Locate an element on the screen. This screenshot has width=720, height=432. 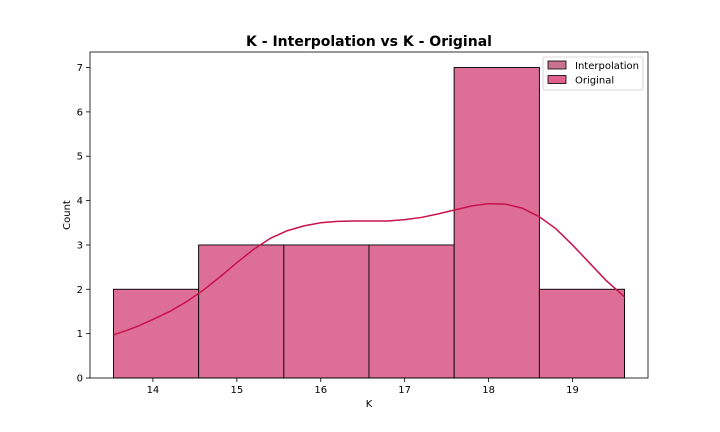
x-tick-label: 18 is located at coordinates (488, 390).